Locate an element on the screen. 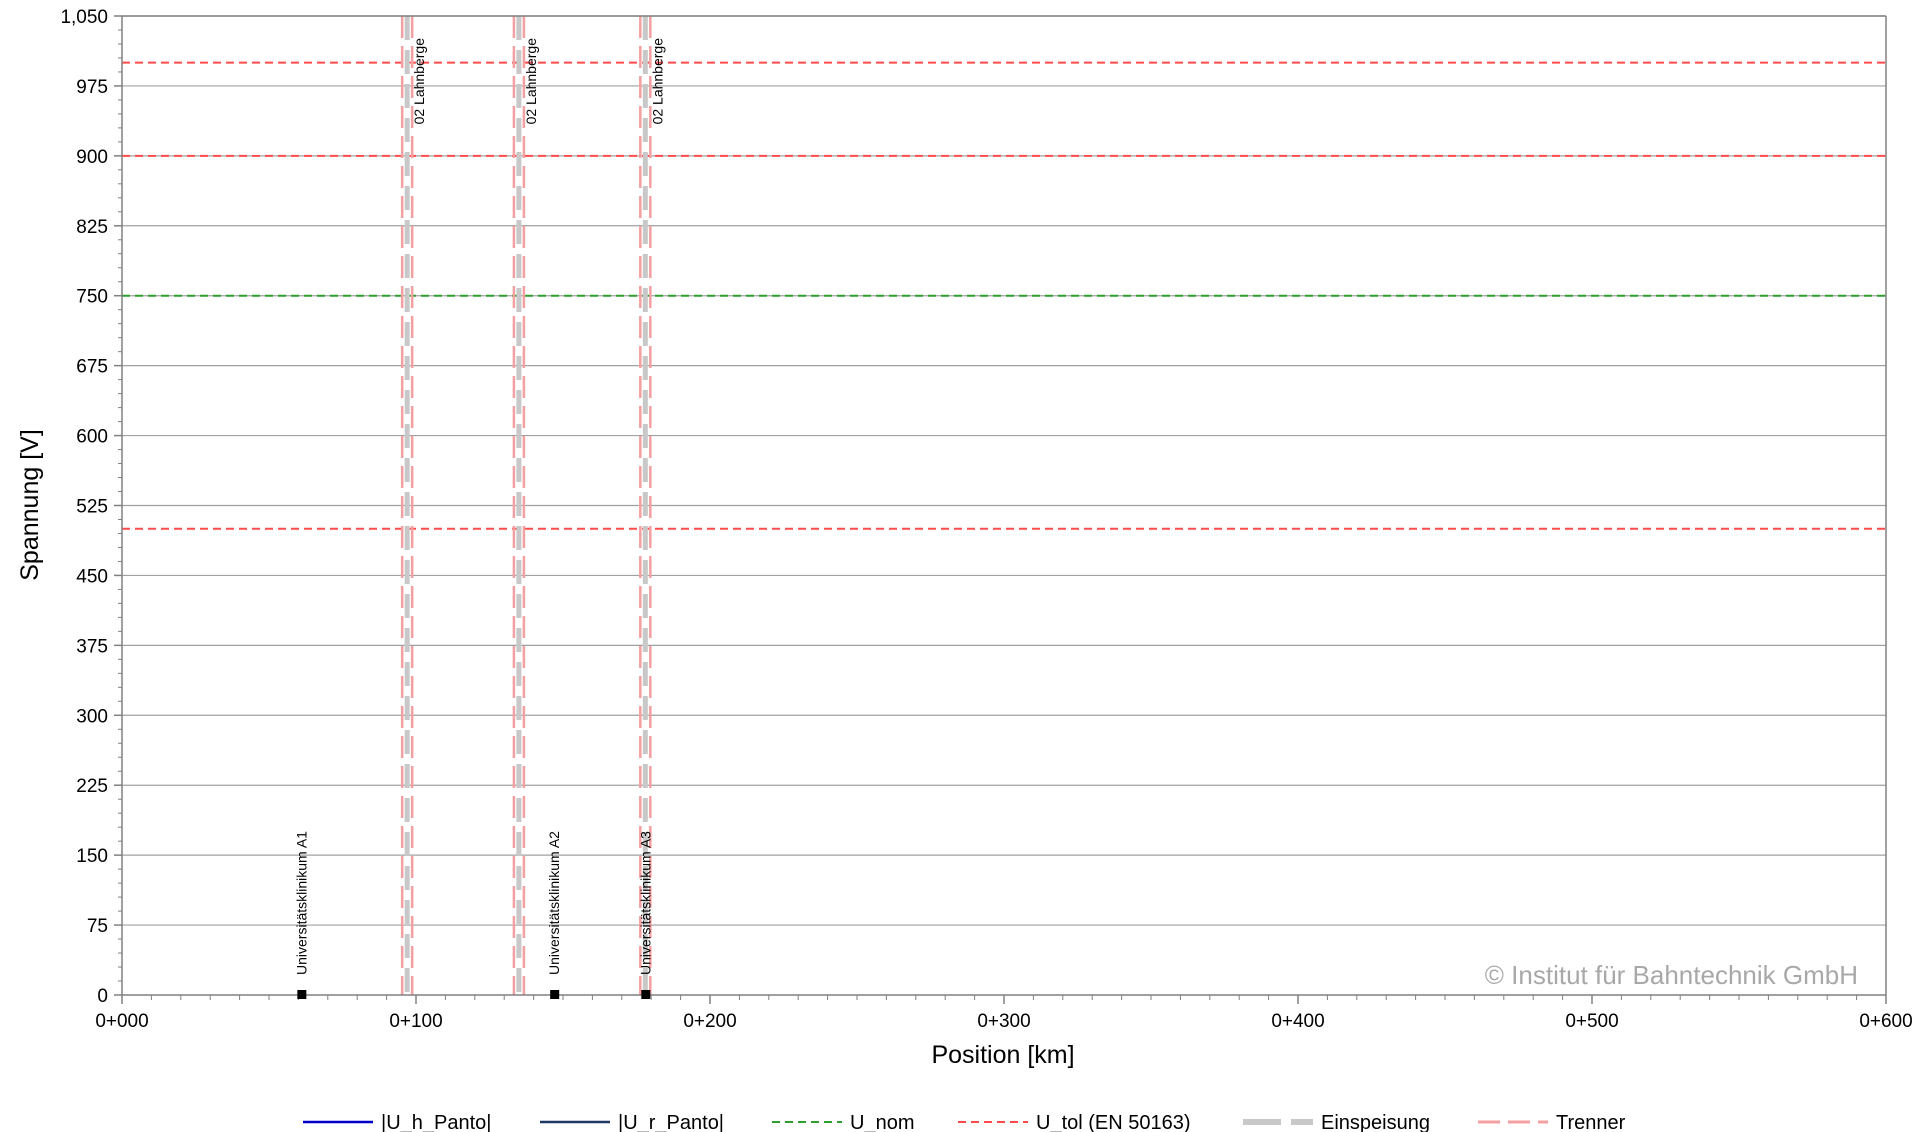 The image size is (1926, 1132). station-label: Universitätsklinikum A1 is located at coordinates (301, 903).